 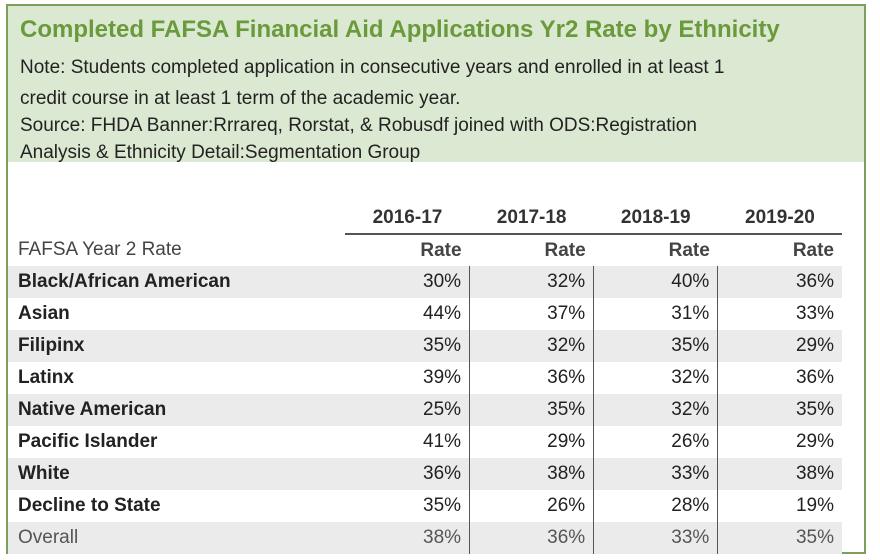 I want to click on year-header-row: 2016-17 2017-18 2018-19 2019-20, so click(x=425, y=218).